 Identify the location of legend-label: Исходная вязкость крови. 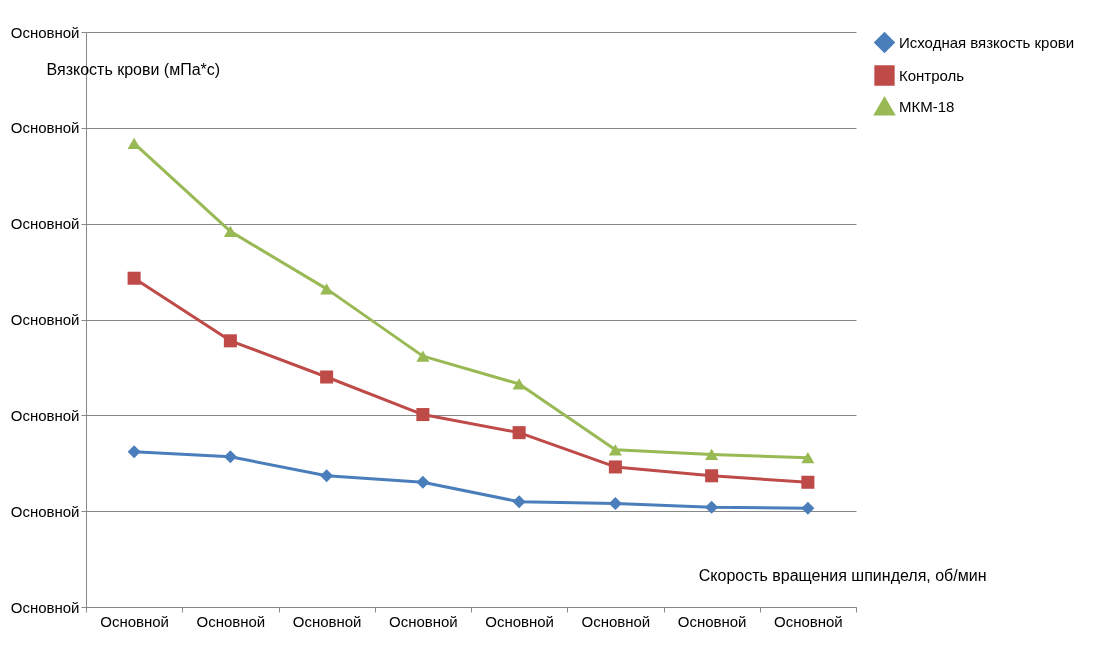
(987, 42).